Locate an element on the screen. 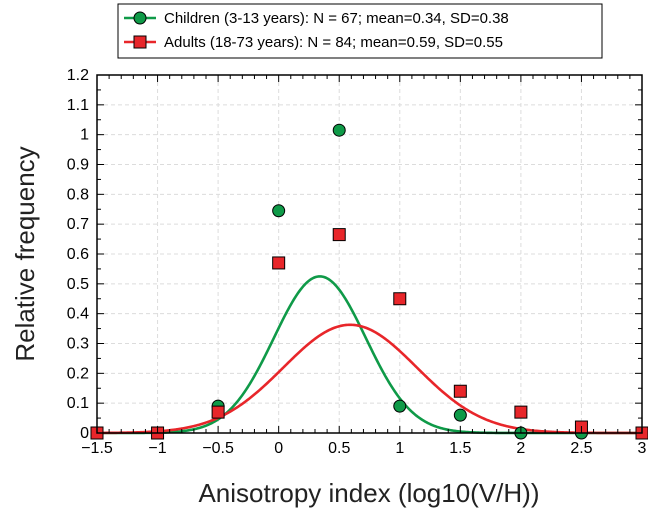 The image size is (648, 512). y-tick-label: 0.2 is located at coordinates (78, 373).